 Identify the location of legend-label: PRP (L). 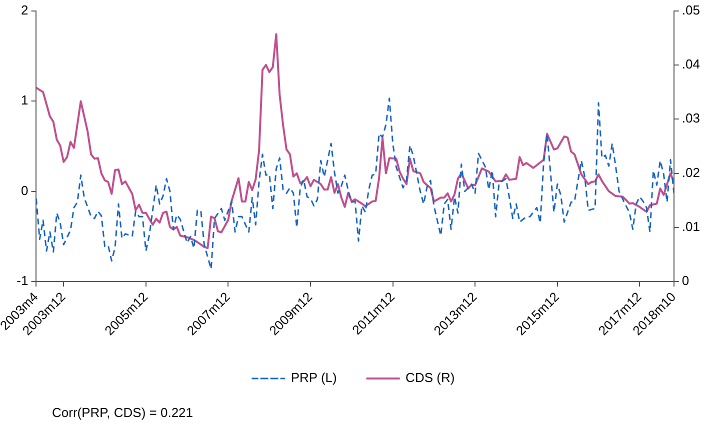
(313, 378).